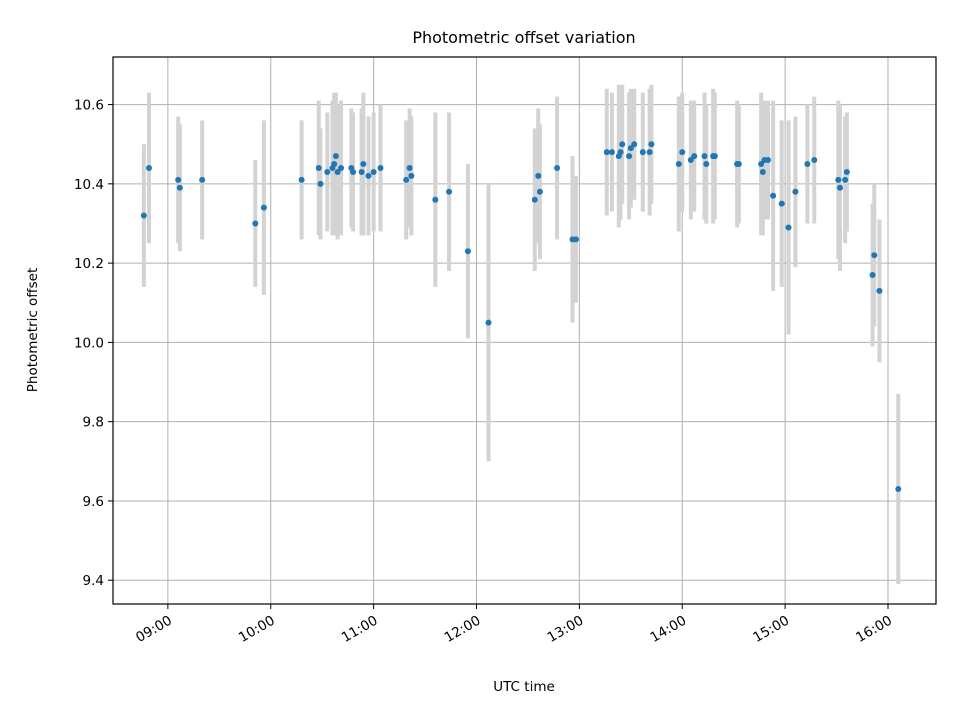  I want to click on y-axis: 9.4 9.6 9.8 10.0 10.2 10.4 10.6, so click(93, 343).